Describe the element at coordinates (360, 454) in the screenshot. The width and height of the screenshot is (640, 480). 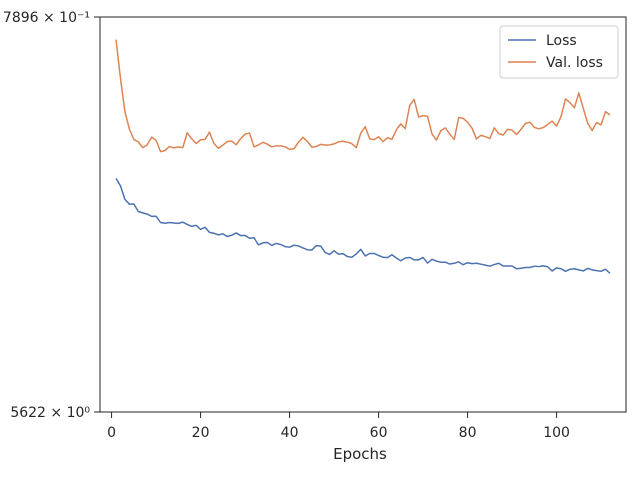
I see `x-axis-label: Epochs` at that location.